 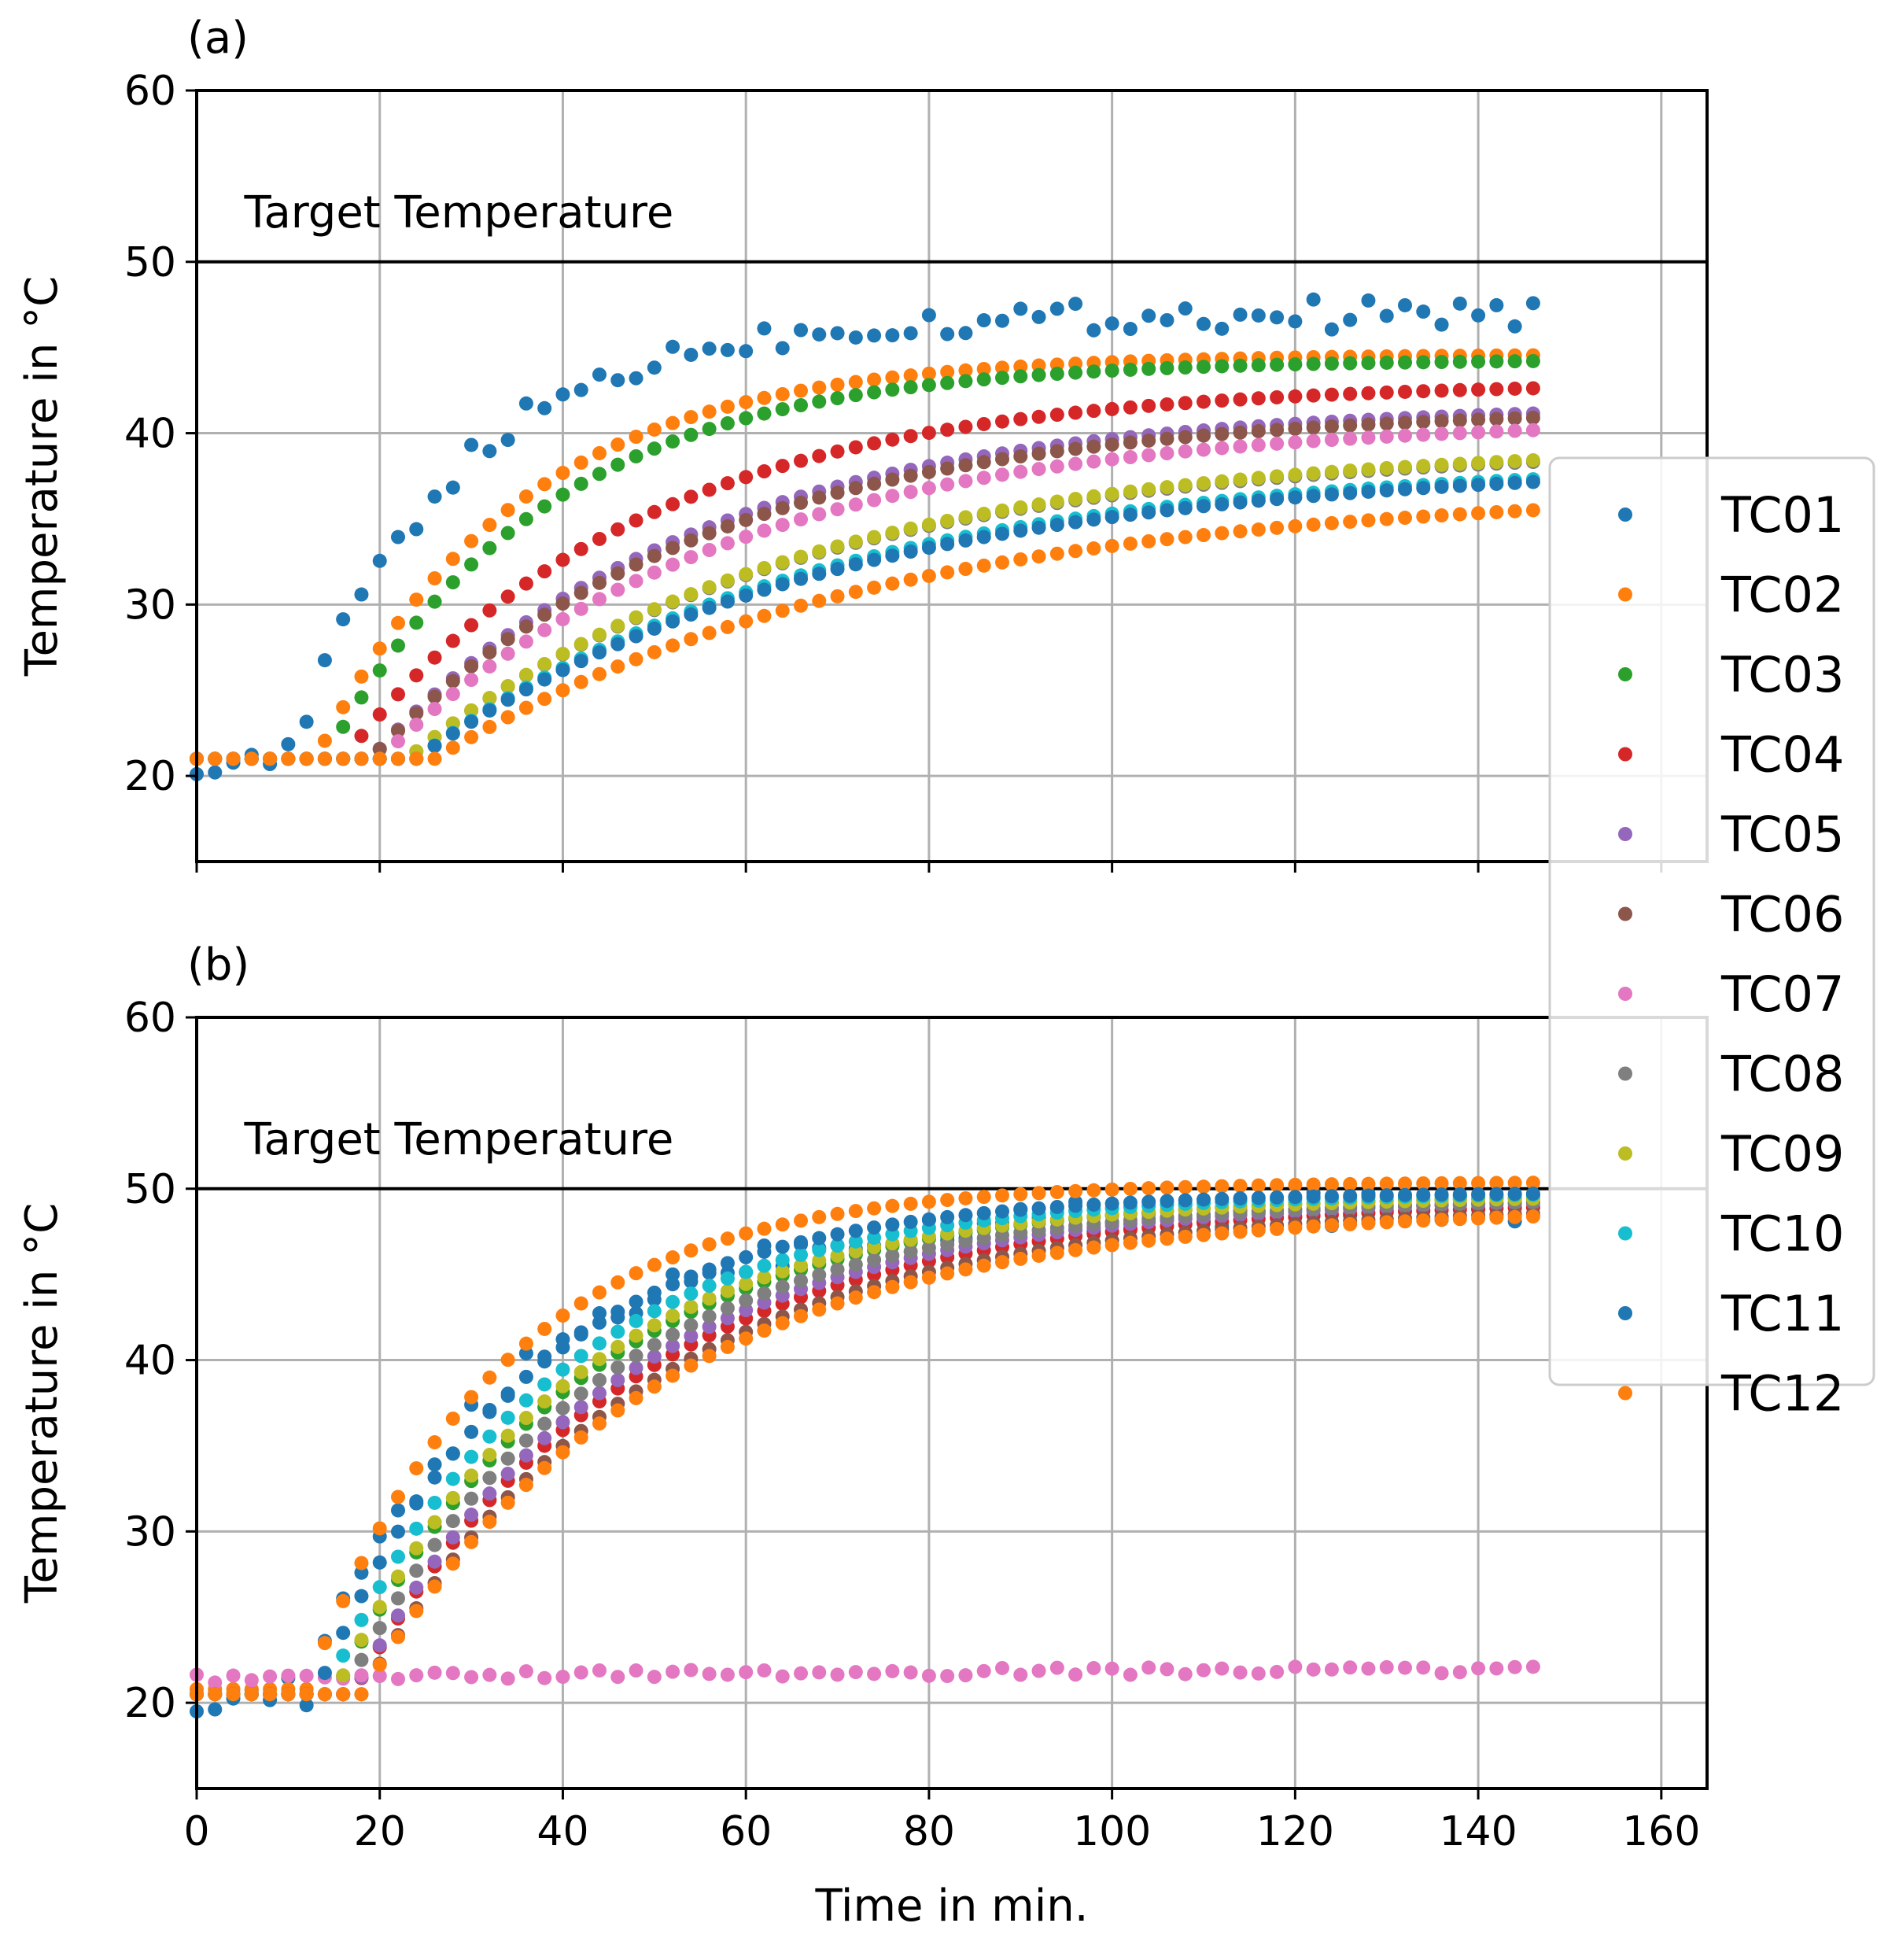 What do you see at coordinates (150, 1018) in the screenshot?
I see `y-tick-label: 60` at bounding box center [150, 1018].